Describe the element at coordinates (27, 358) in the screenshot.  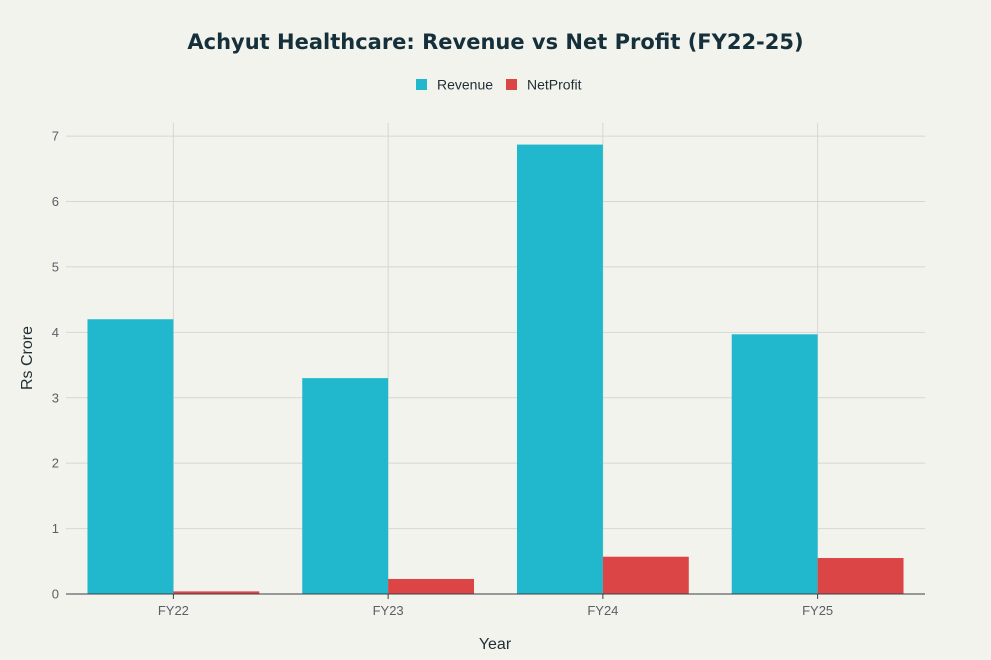
I see `y-axis-title: Rs Crore` at that location.